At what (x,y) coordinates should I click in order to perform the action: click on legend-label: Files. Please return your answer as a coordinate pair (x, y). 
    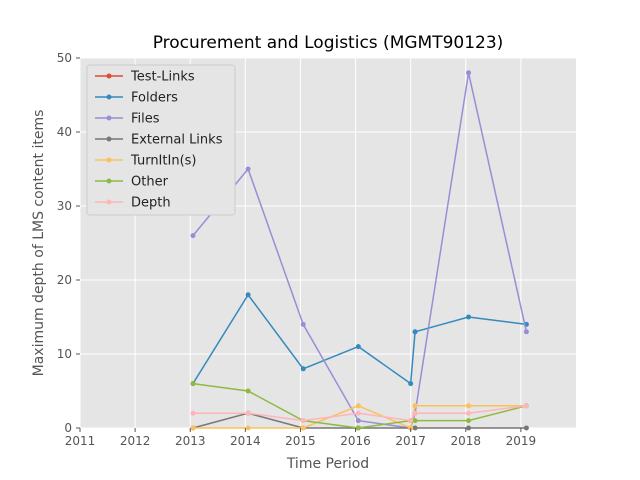
    Looking at the image, I should click on (145, 119).